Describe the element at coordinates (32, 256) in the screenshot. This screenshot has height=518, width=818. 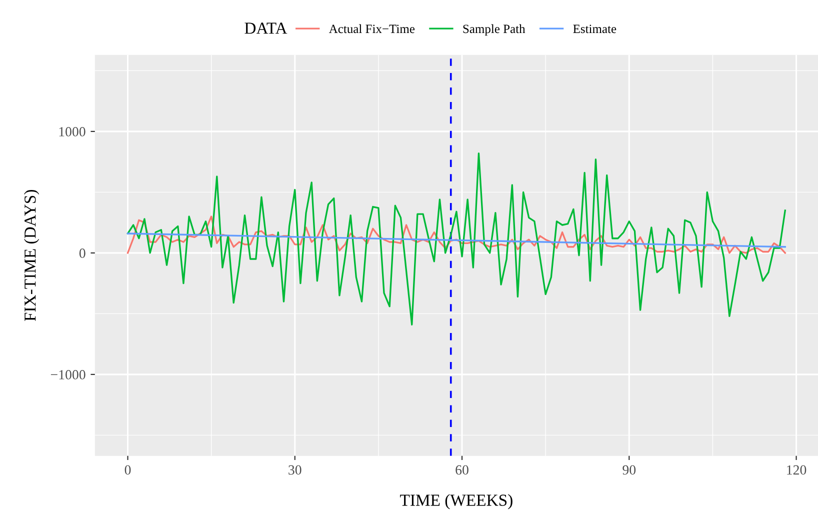
I see `y-axis-title: FIX-TIME (DAYS)` at that location.